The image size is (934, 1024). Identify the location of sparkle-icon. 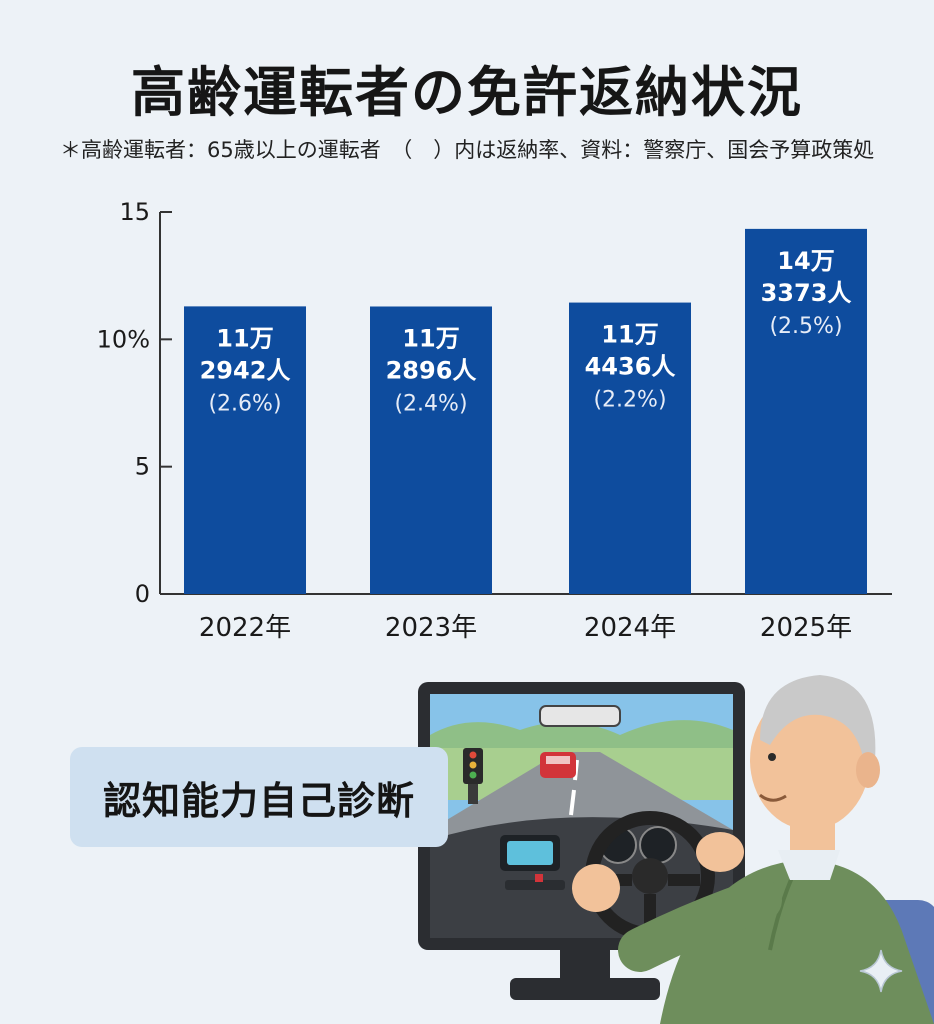
(881, 971).